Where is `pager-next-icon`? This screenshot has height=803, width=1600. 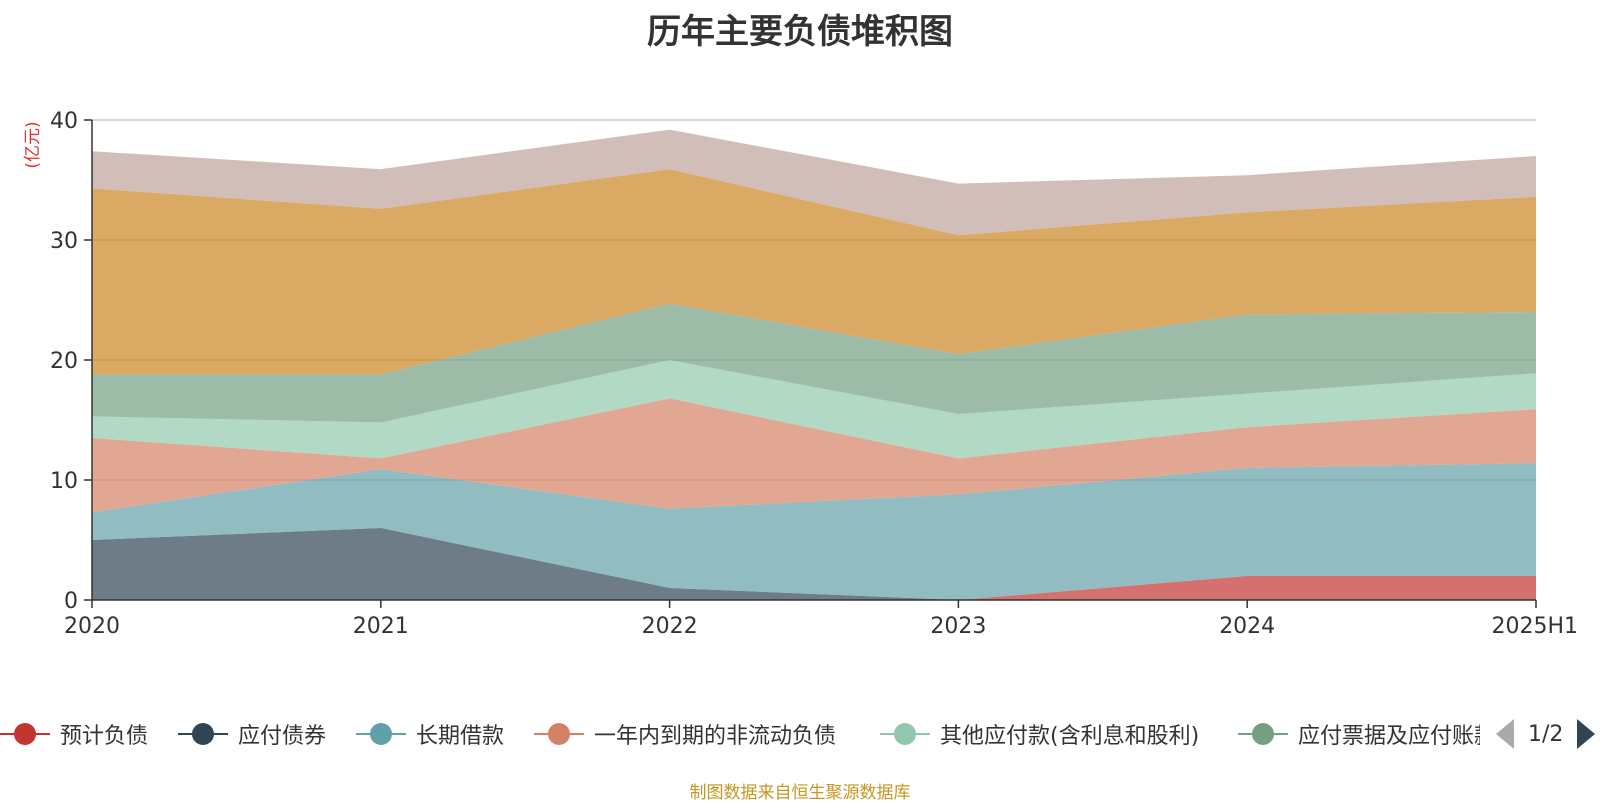
pager-next-icon is located at coordinates (1586, 734).